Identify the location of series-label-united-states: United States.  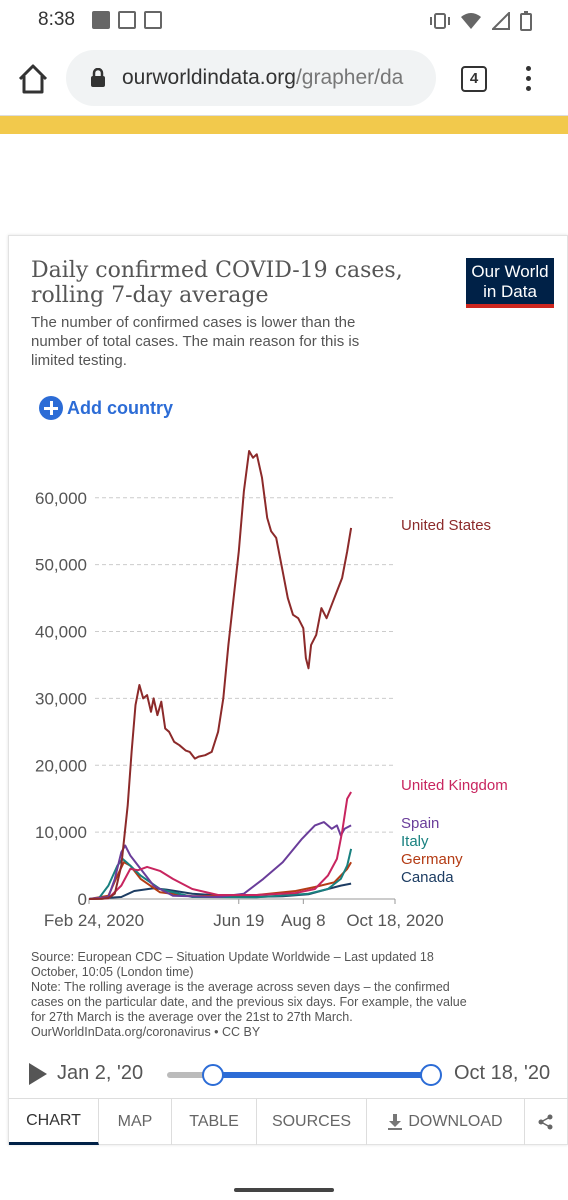
(446, 525).